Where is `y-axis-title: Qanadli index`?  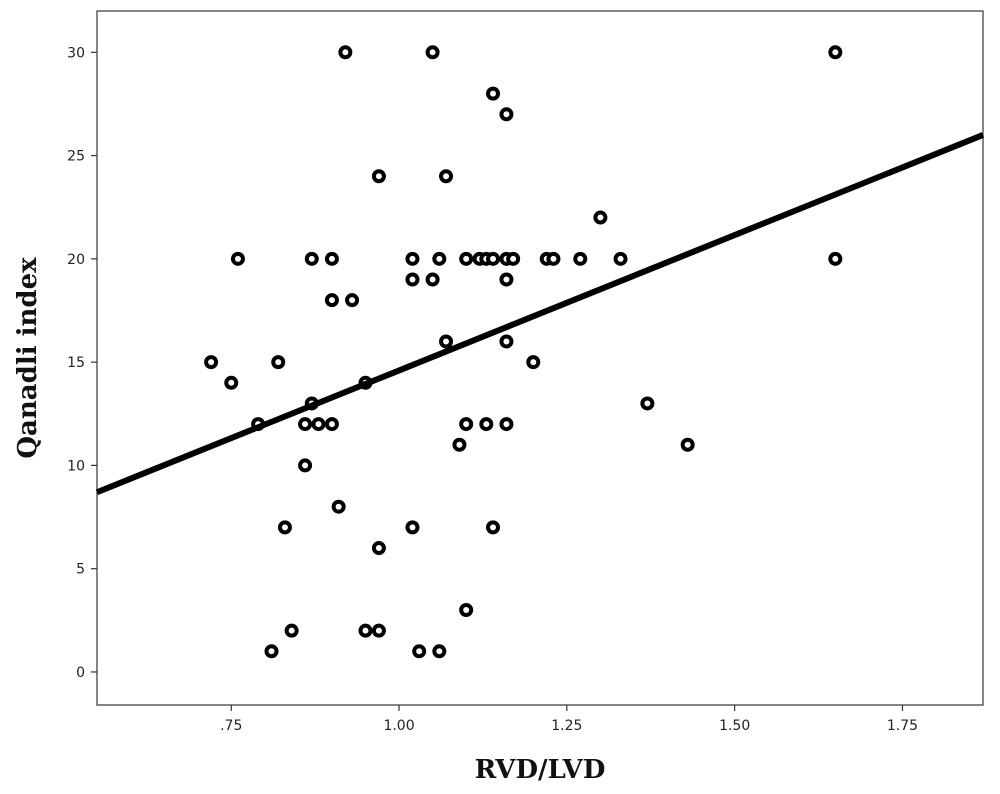
y-axis-title: Qanadli index is located at coordinates (28, 358).